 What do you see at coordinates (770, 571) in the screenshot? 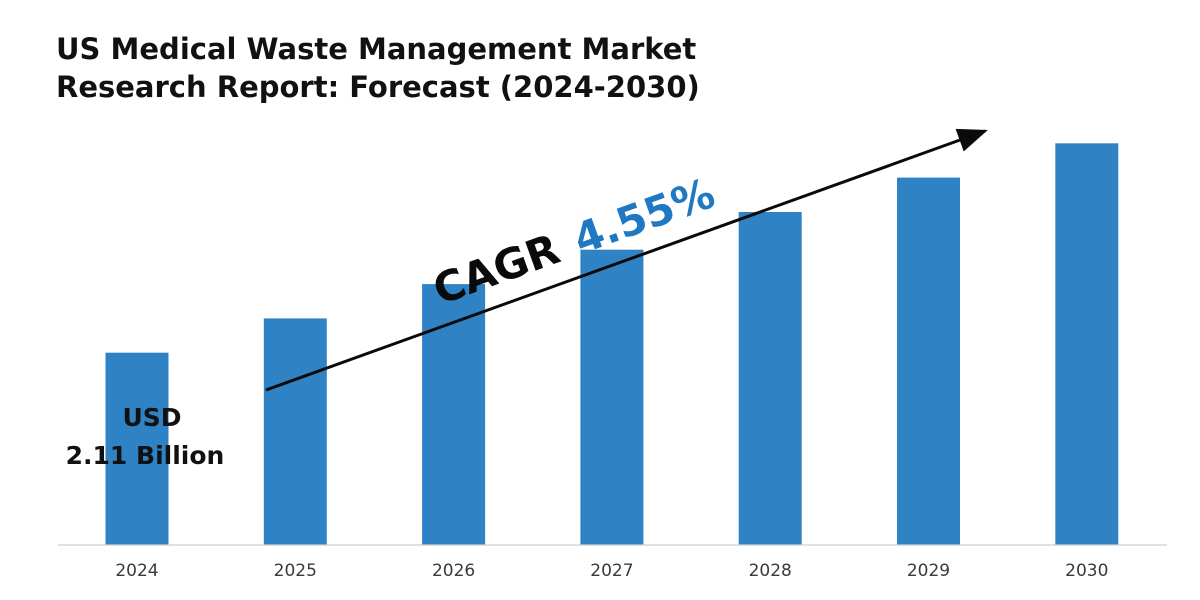
I see `x-tick-label-2028: 2028` at bounding box center [770, 571].